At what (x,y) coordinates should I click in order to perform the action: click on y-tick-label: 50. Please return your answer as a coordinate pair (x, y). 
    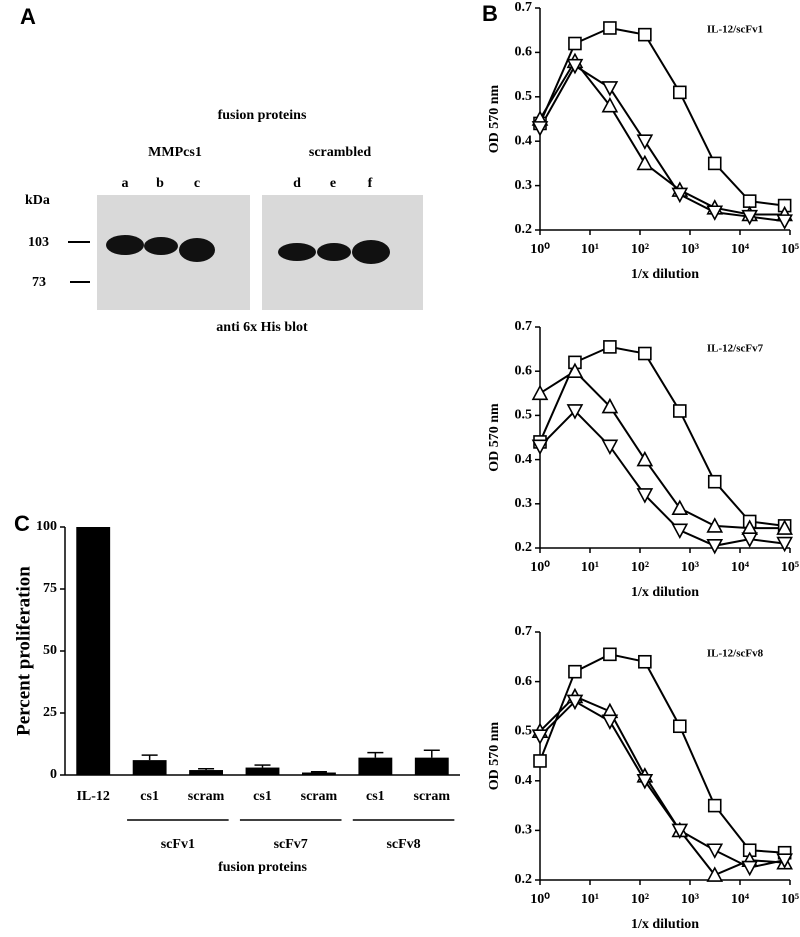
    Looking at the image, I should click on (50, 650).